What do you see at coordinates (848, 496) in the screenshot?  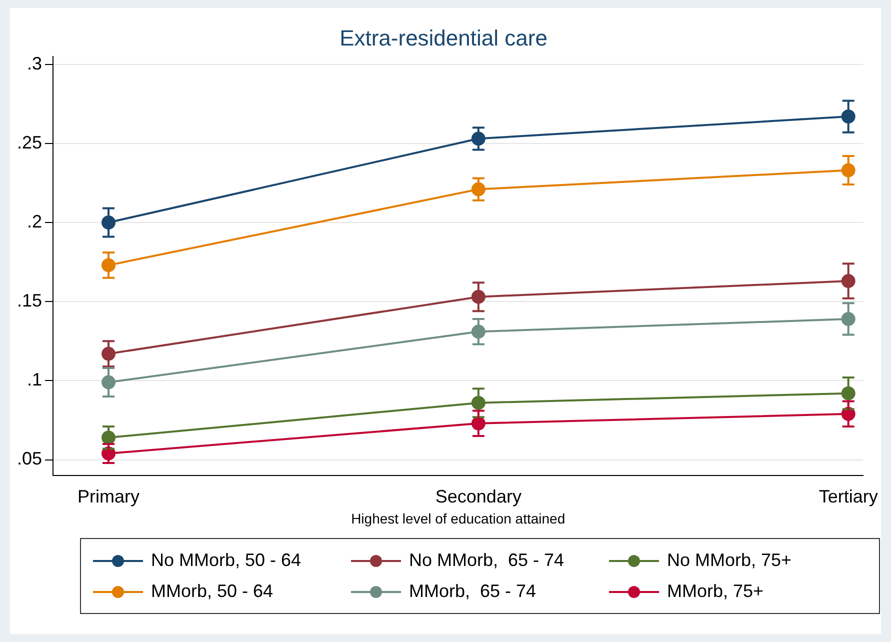 I see `x-tick-label: Tertiary` at bounding box center [848, 496].